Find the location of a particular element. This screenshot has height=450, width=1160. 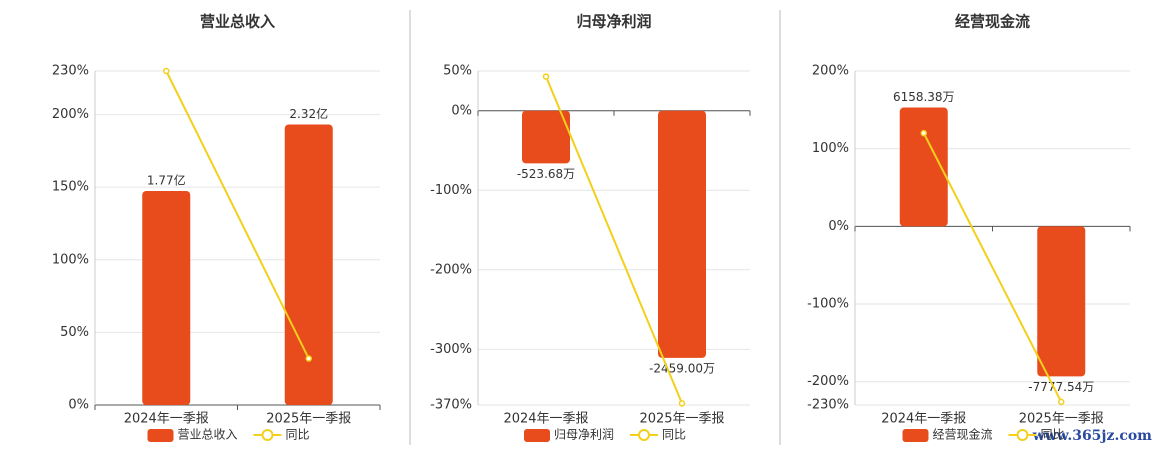

legend-label: 经营现金流 is located at coordinates (963, 434).